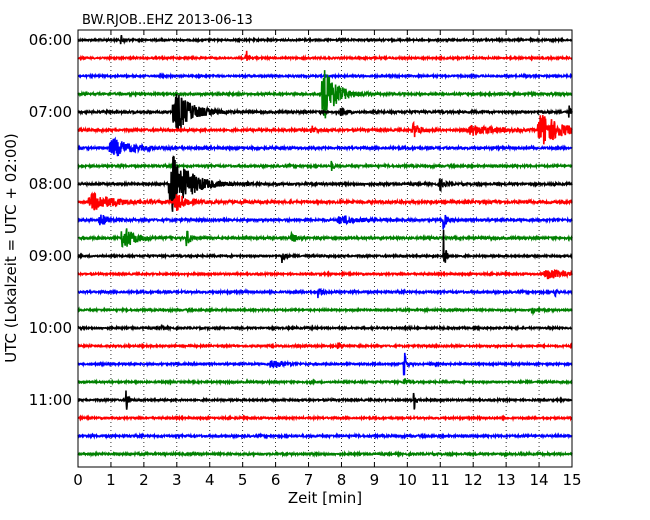 The height and width of the screenshot is (520, 650). I want to click on x-tick-label: 9, so click(375, 480).